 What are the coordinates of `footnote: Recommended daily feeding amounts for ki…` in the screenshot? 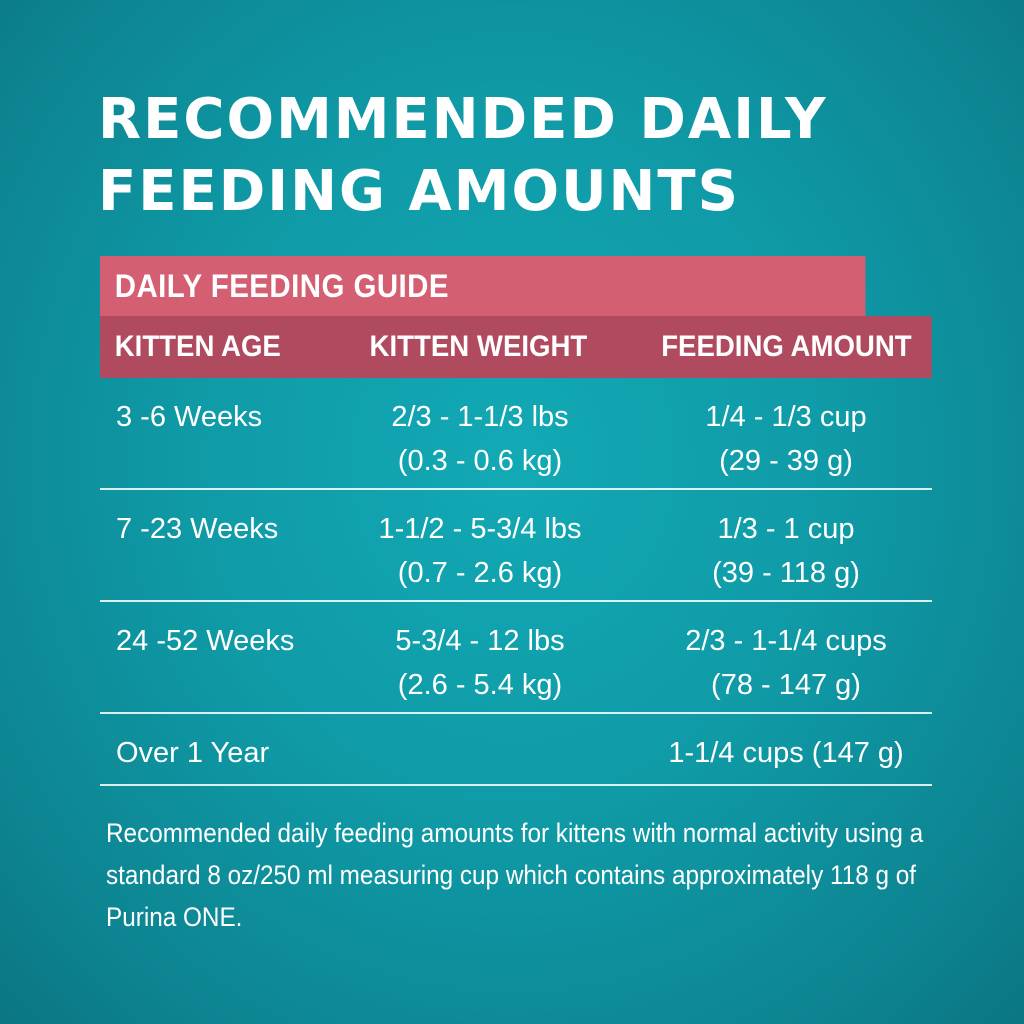 It's located at (515, 875).